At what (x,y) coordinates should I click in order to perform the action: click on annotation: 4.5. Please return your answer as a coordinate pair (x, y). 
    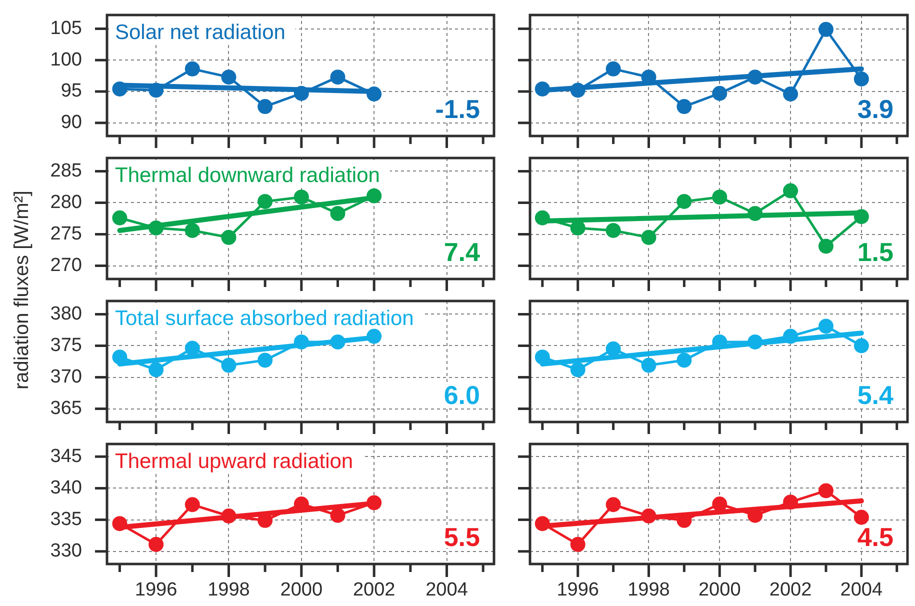
    Looking at the image, I should click on (875, 537).